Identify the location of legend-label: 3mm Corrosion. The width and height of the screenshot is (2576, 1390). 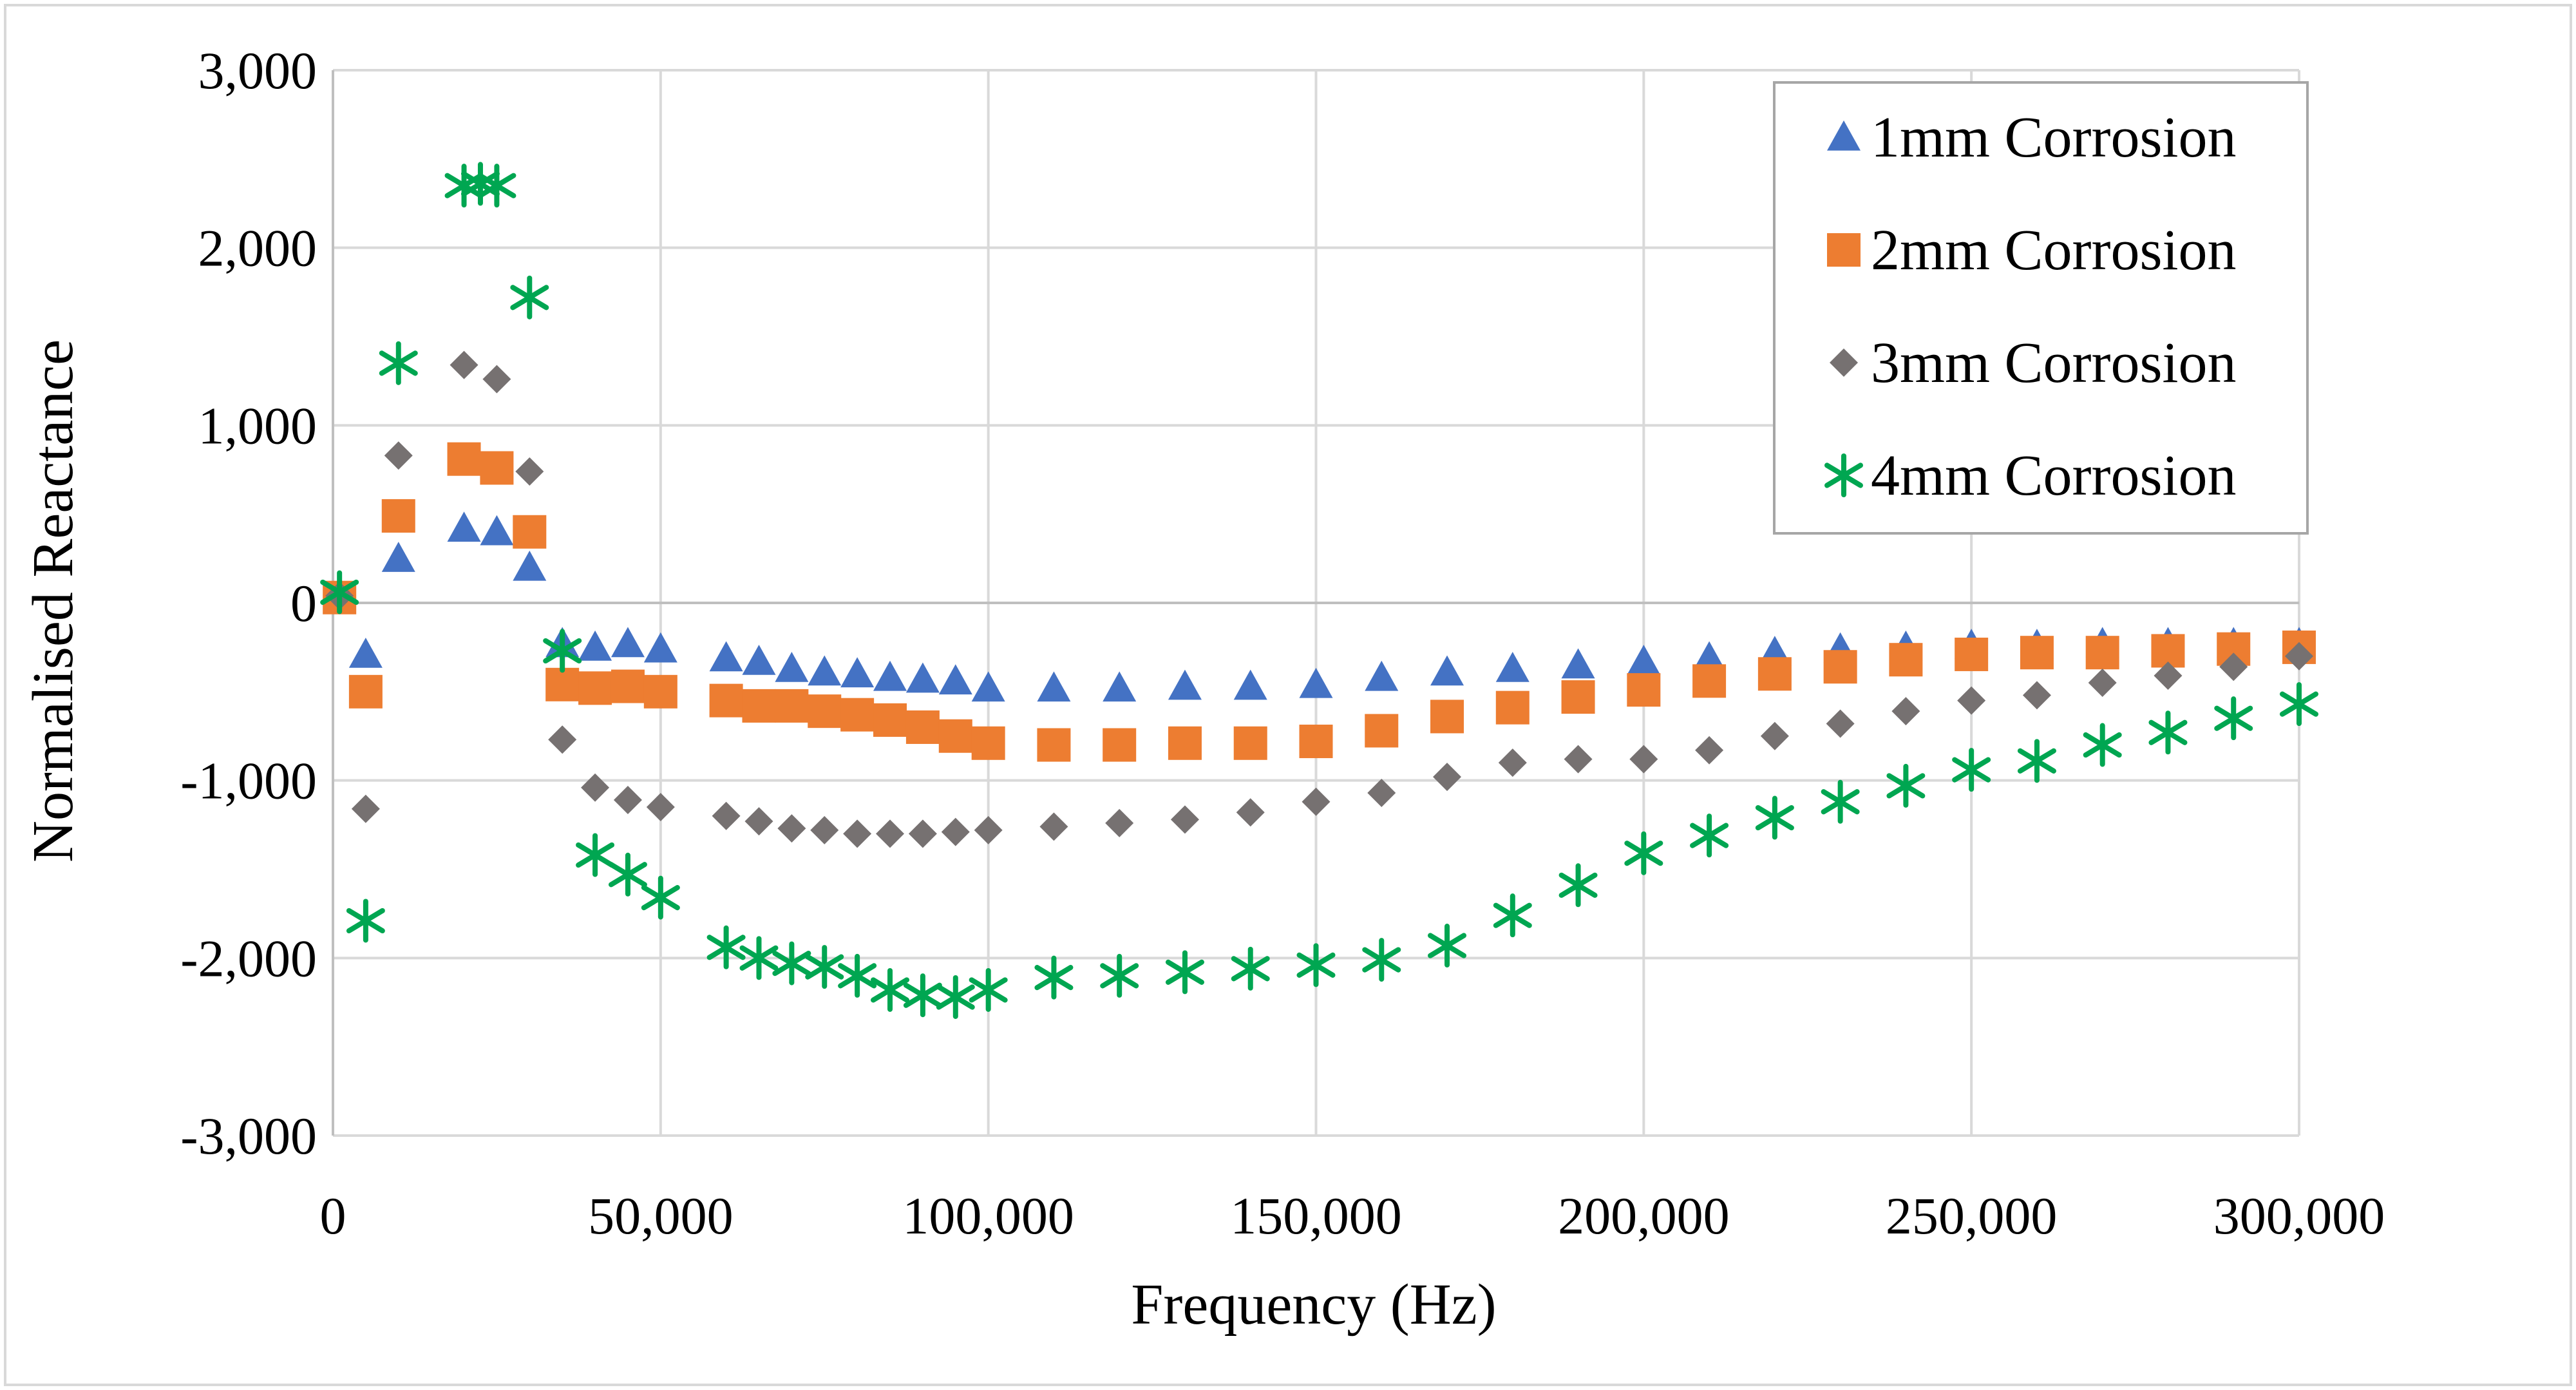
(2054, 363).